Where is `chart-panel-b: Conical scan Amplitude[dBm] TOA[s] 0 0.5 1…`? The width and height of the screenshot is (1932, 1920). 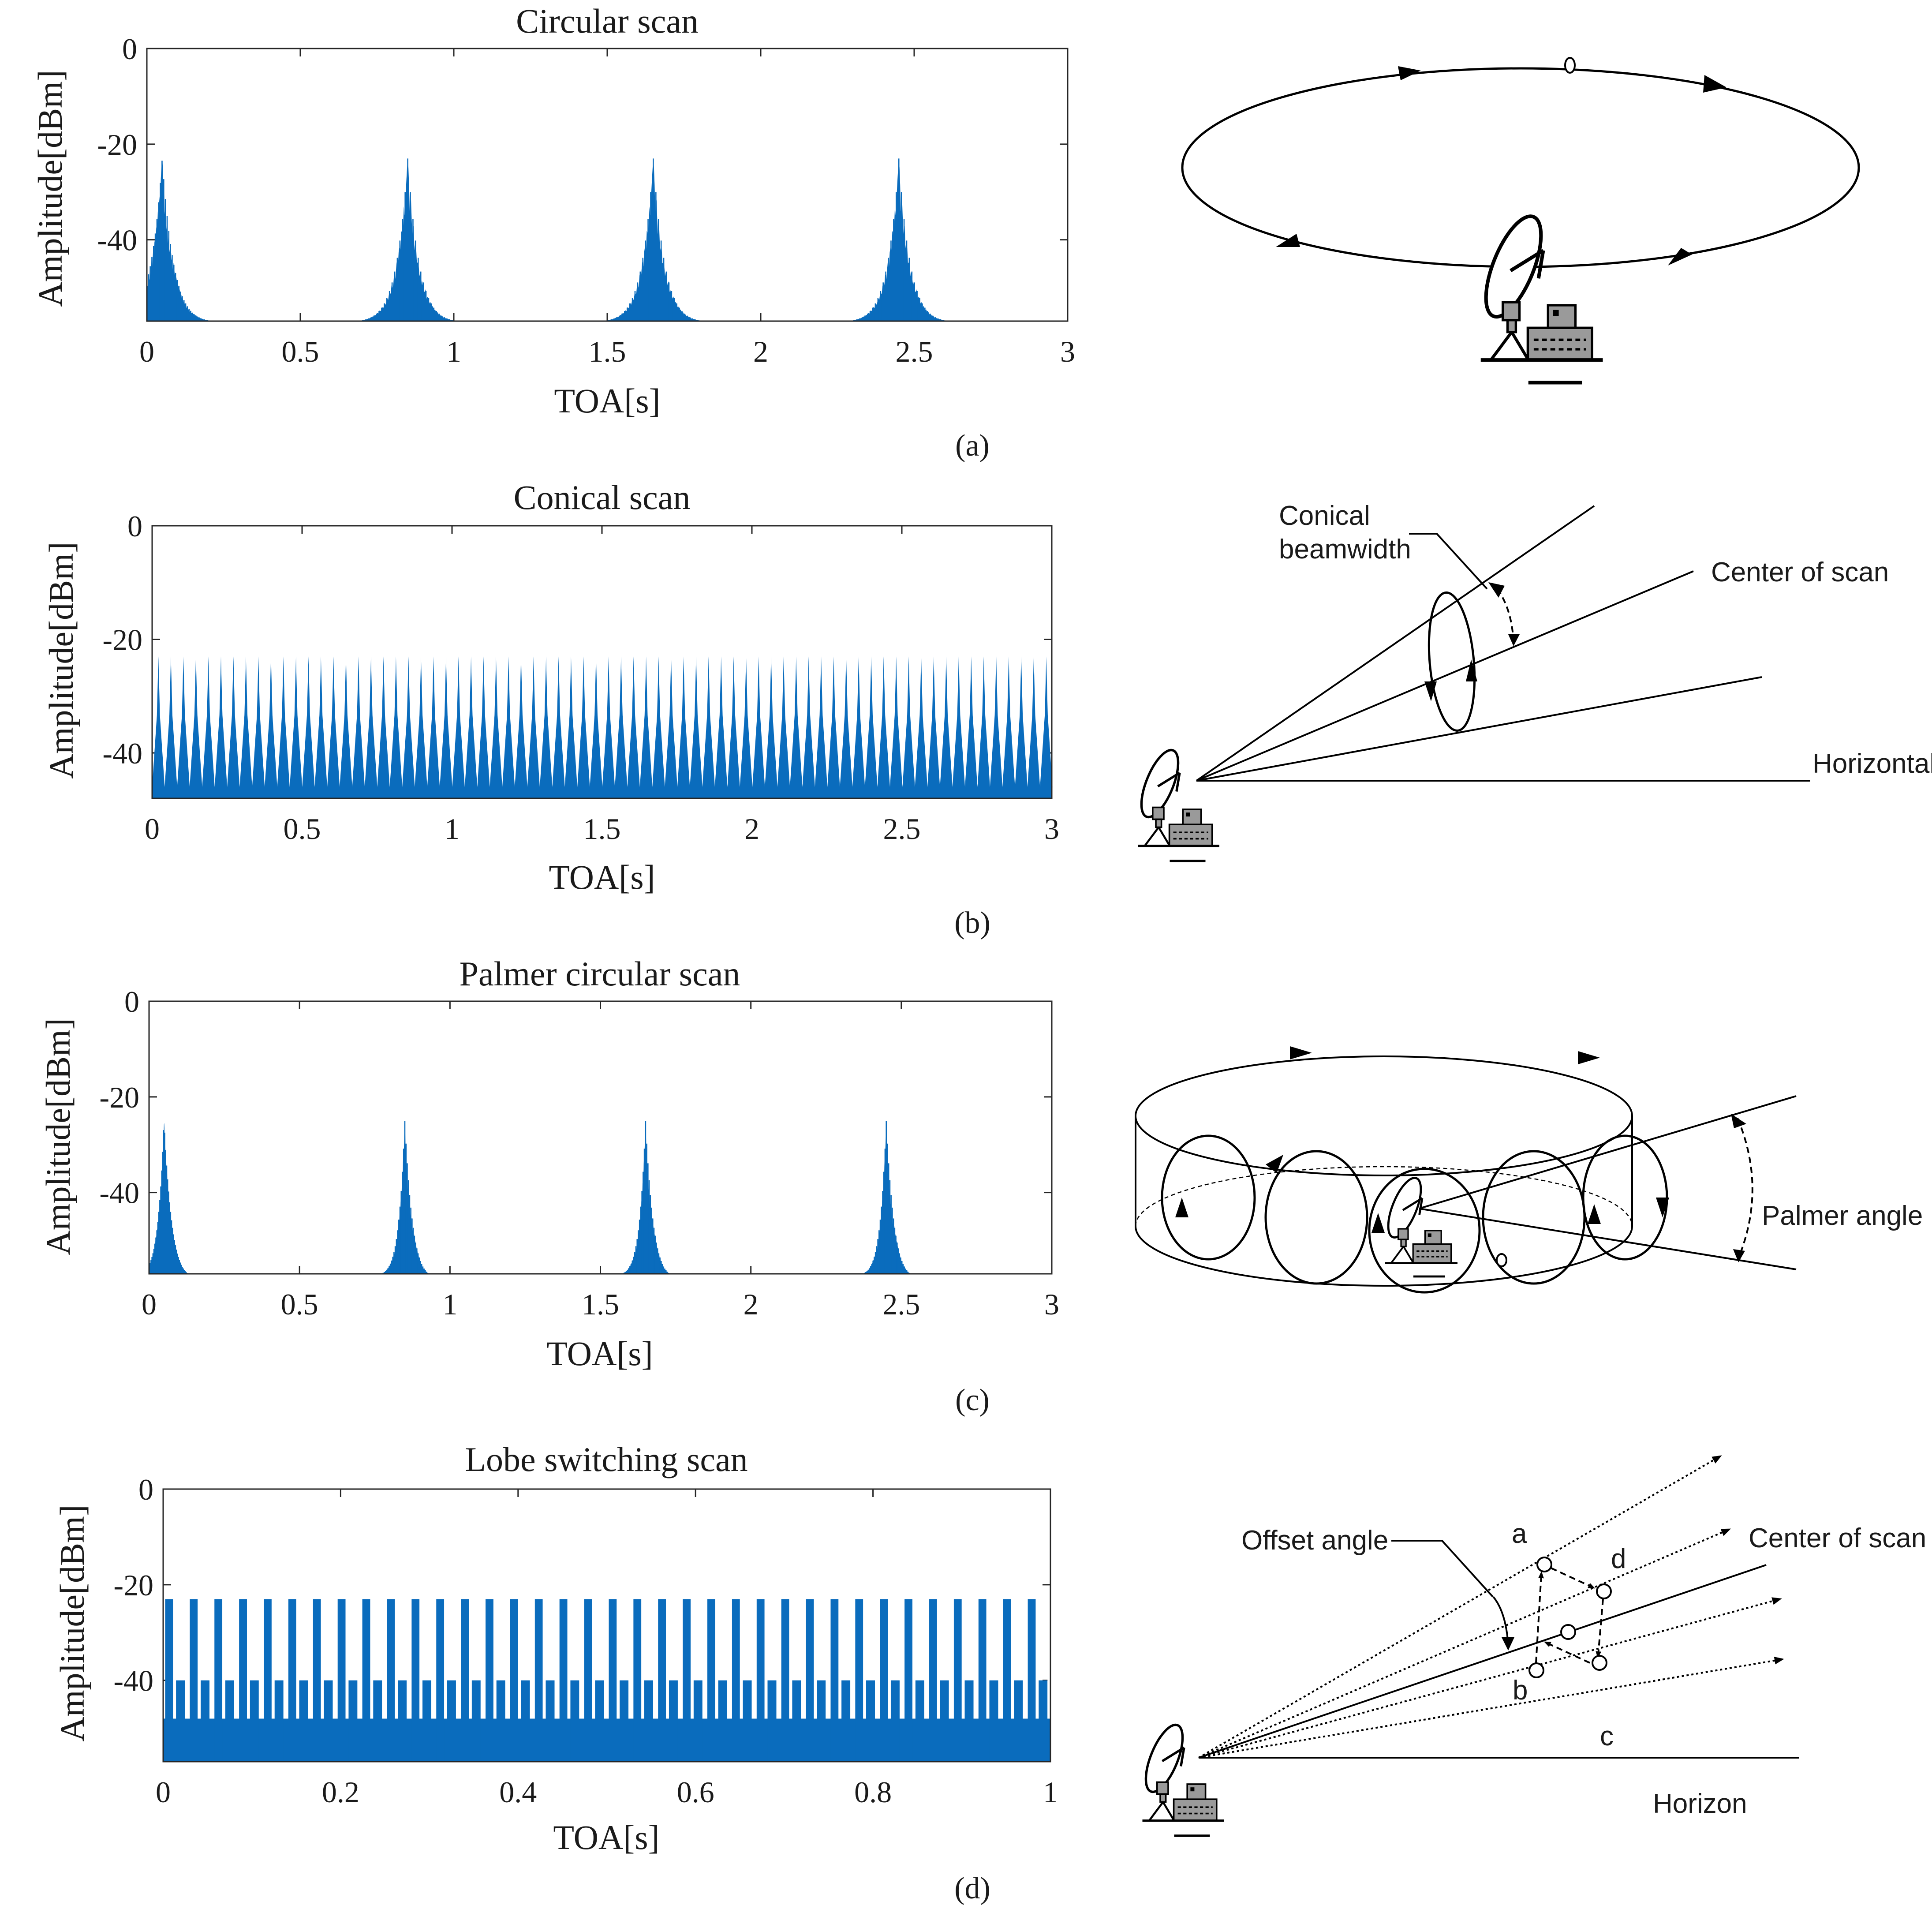
chart-panel-b: Conical scan Amplitude[dBm] TOA[s] 0 0.5 1… is located at coordinates (550, 687).